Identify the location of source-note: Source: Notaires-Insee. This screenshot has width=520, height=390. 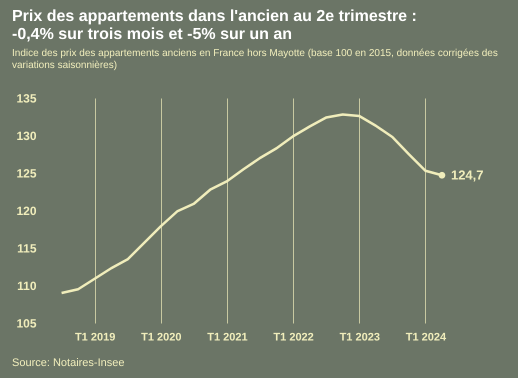
(68, 363).